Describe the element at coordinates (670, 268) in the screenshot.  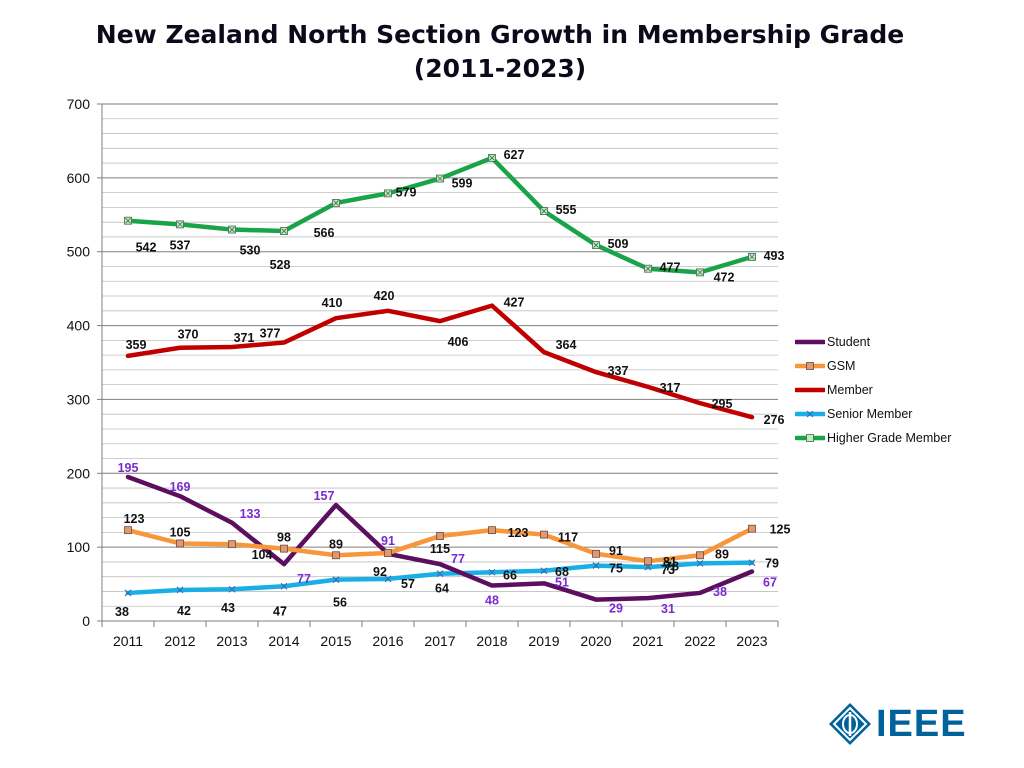
I see `data-label: 477` at that location.